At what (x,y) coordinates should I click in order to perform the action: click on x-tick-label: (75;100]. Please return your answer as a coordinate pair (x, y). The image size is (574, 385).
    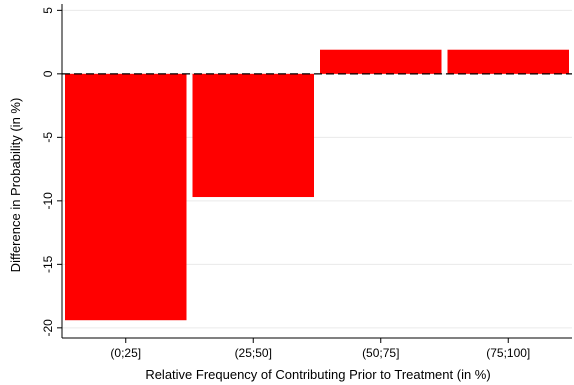
    Looking at the image, I should click on (508, 353).